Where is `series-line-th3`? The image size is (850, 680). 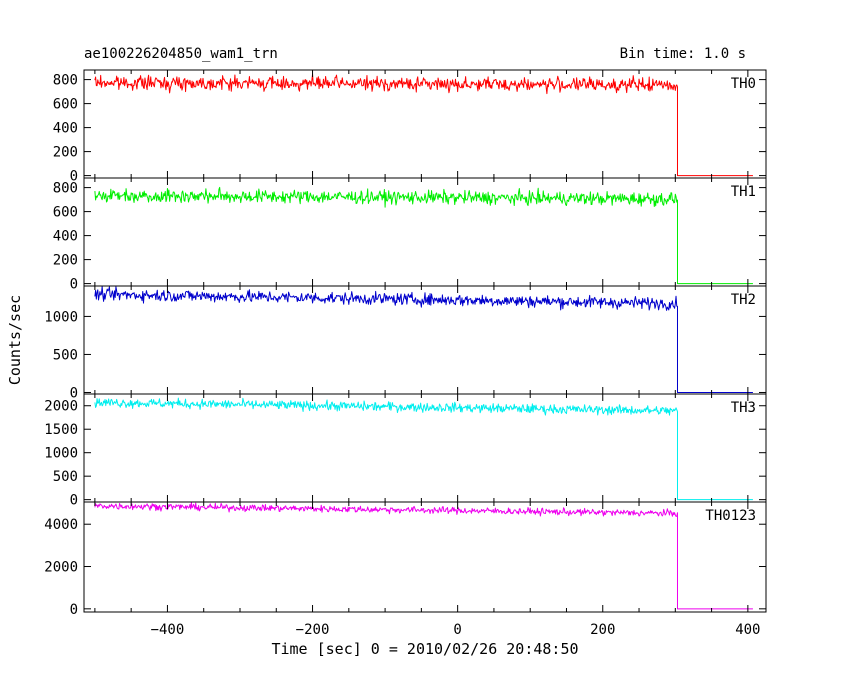
series-line-th3 is located at coordinates (423, 449).